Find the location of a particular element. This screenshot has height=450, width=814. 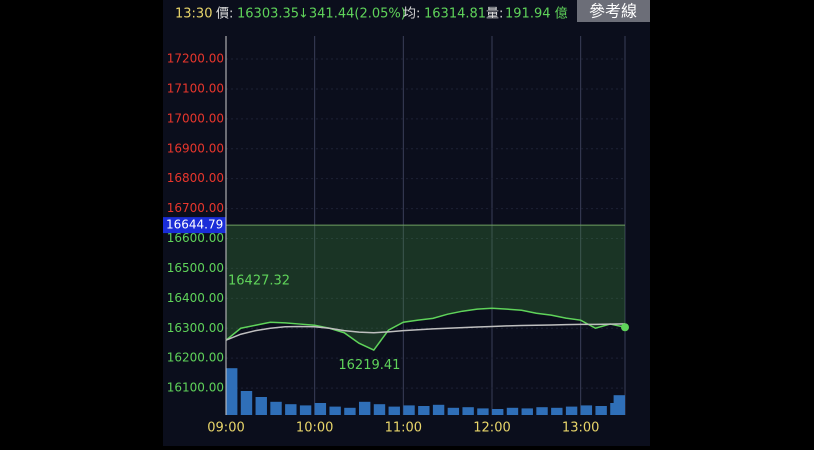

x-tick-label: 10:00 is located at coordinates (314, 428).